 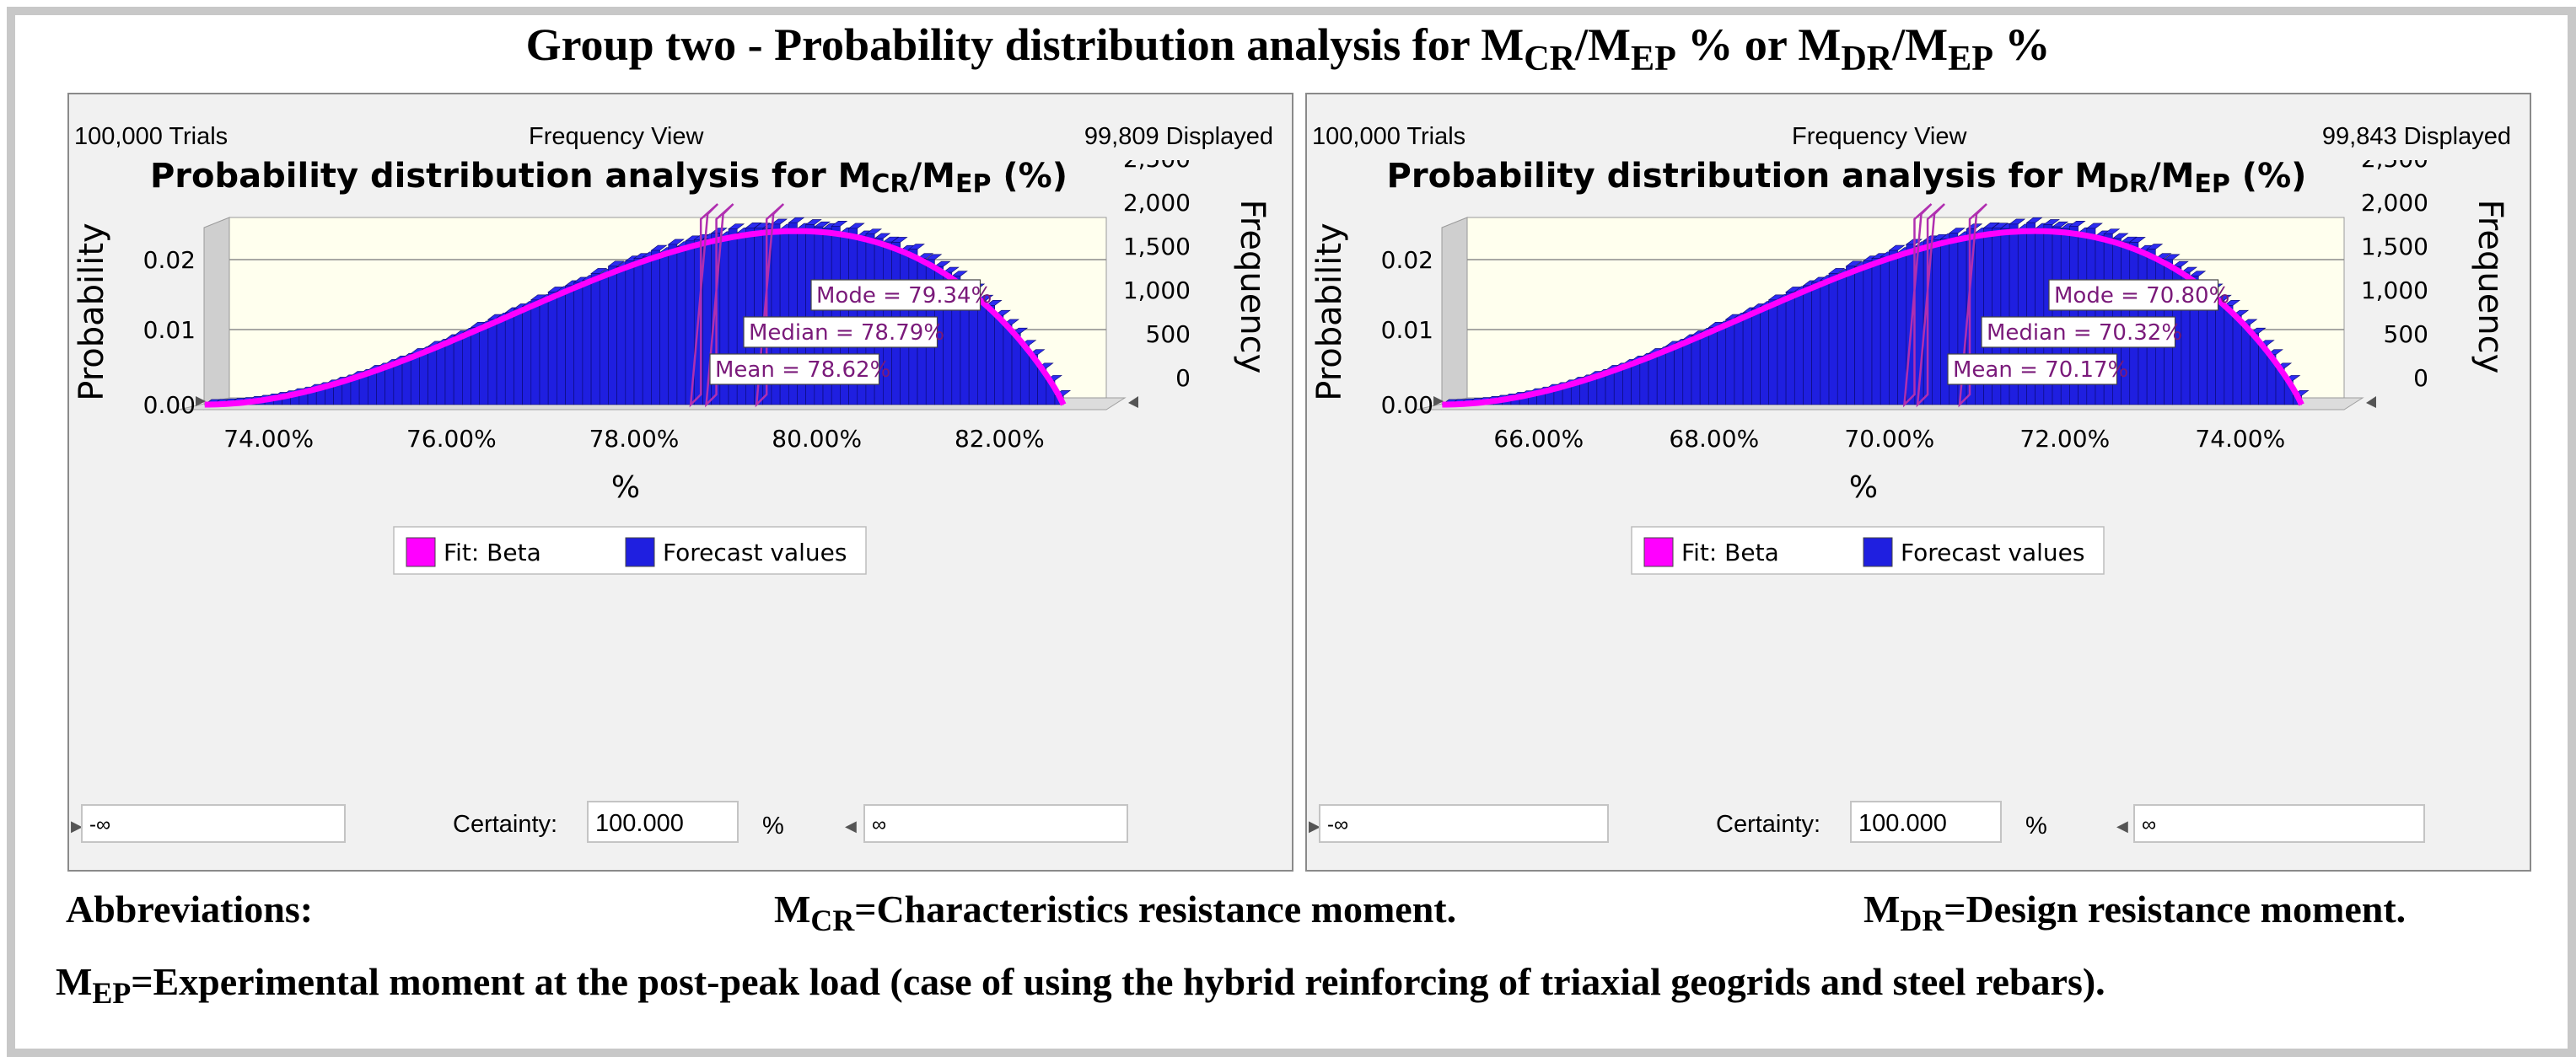 What do you see at coordinates (2064, 439) in the screenshot?
I see `x-tick-label: 72.00%` at bounding box center [2064, 439].